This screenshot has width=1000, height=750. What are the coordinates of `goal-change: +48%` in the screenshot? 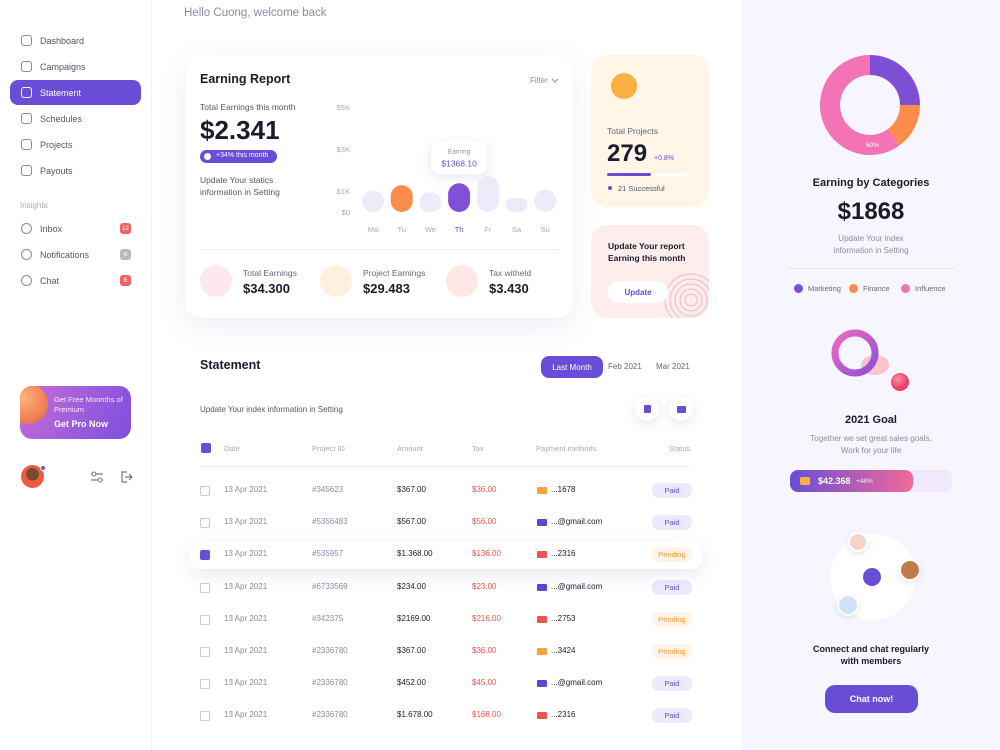 It's located at (864, 481).